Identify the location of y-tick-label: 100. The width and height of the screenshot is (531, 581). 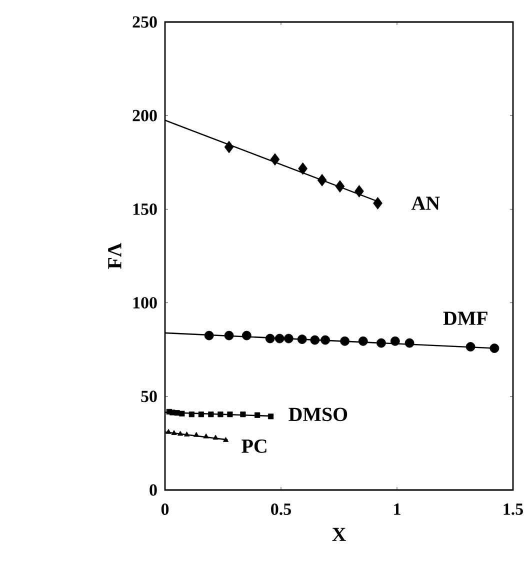
(145, 303).